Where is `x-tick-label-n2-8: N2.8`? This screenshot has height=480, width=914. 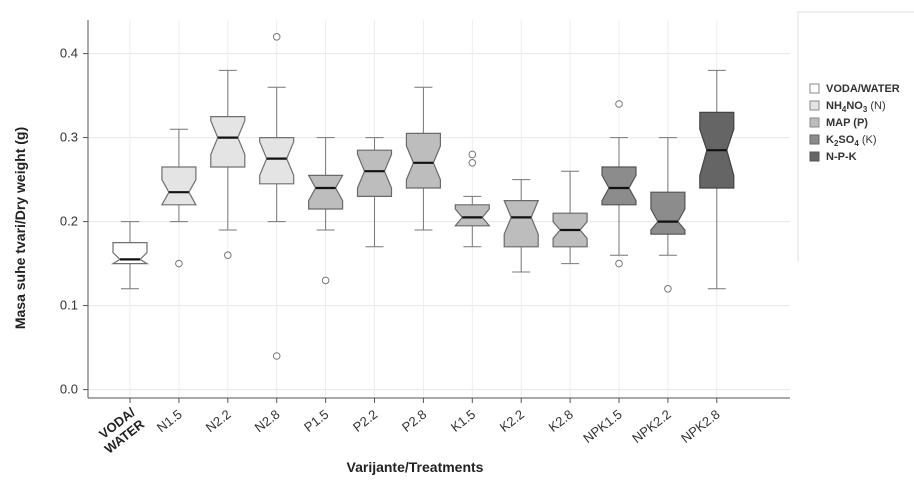
x-tick-label-n2-8: N2.8 is located at coordinates (267, 421).